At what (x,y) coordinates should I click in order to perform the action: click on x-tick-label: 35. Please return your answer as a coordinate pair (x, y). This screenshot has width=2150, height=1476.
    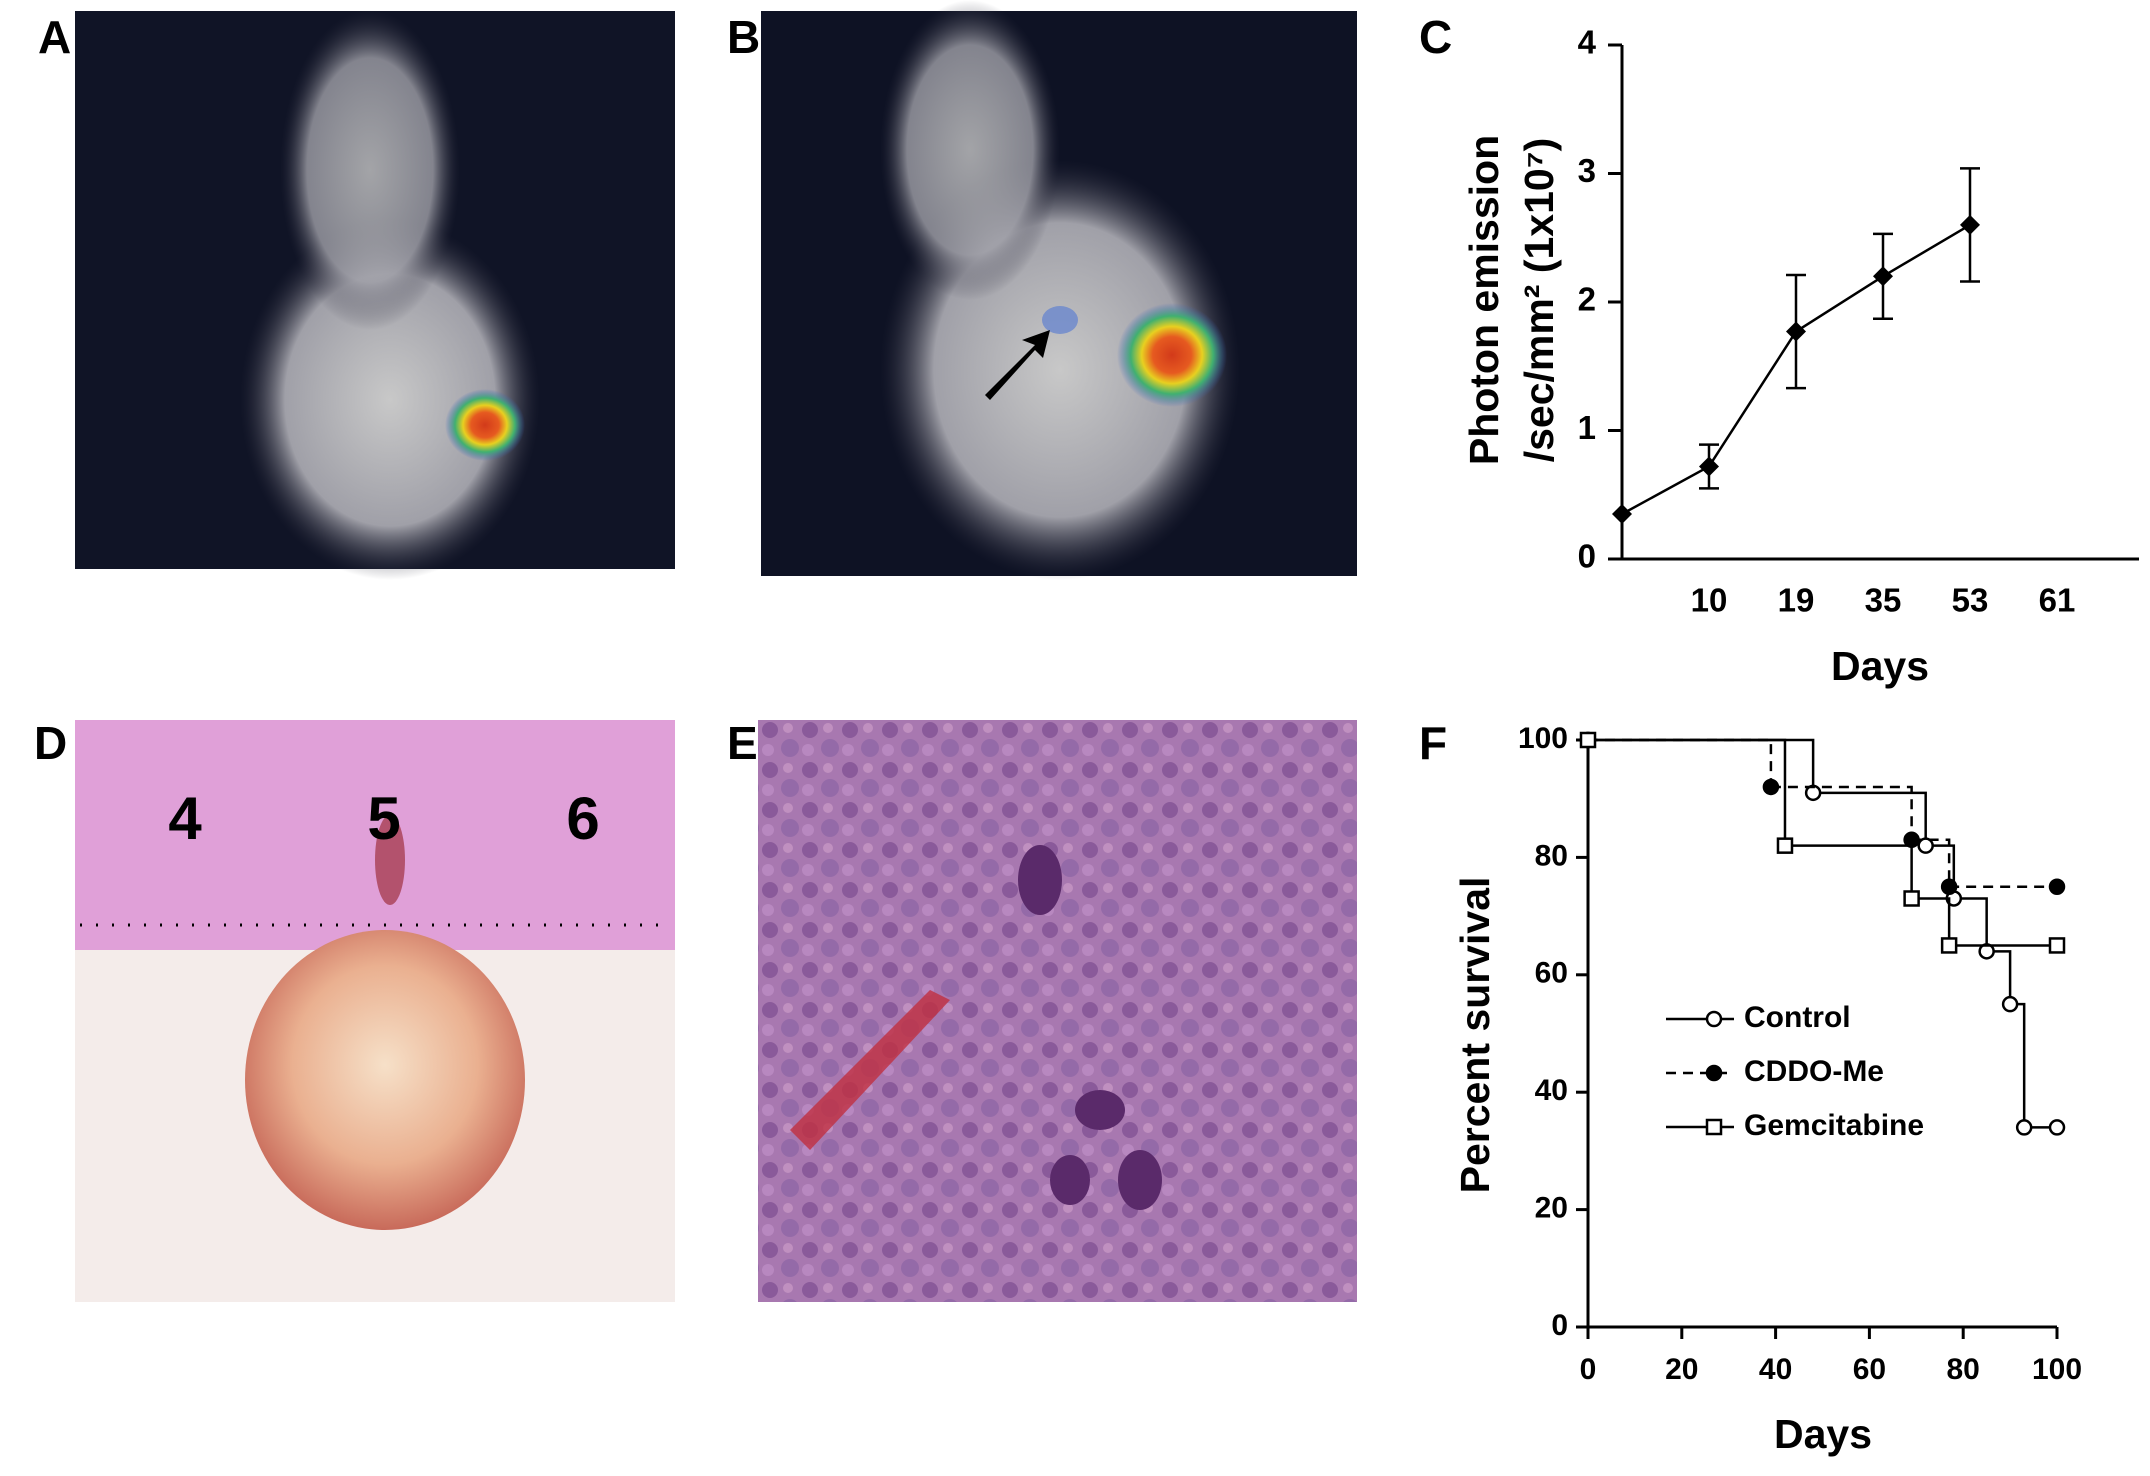
    Looking at the image, I should click on (1883, 600).